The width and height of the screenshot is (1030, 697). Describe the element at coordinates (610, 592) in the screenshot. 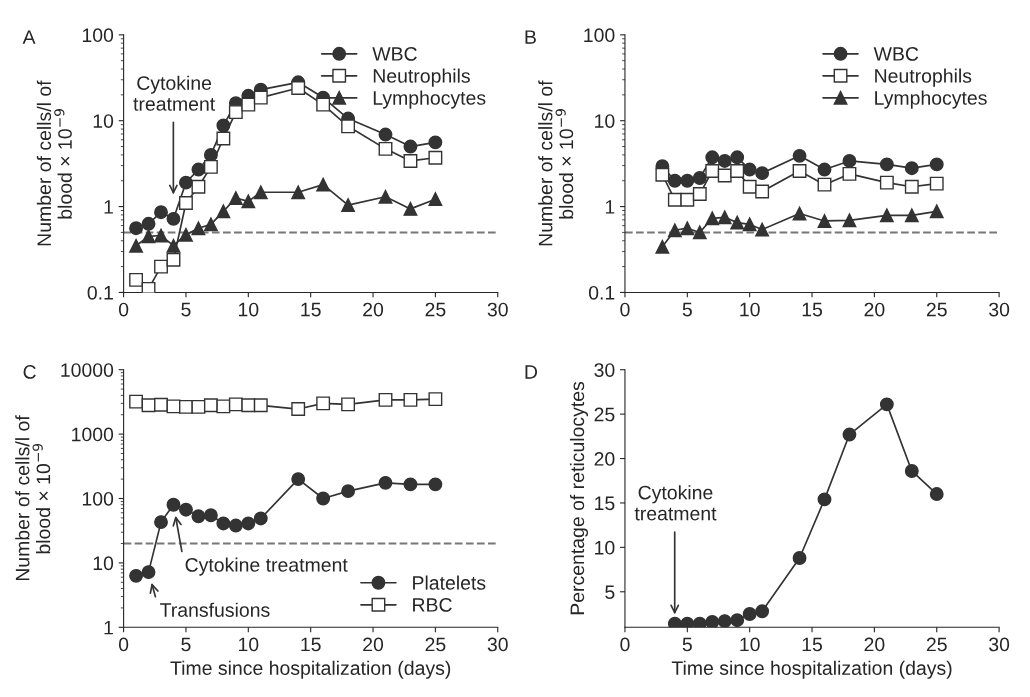

I see `y-tick-label: 5` at that location.